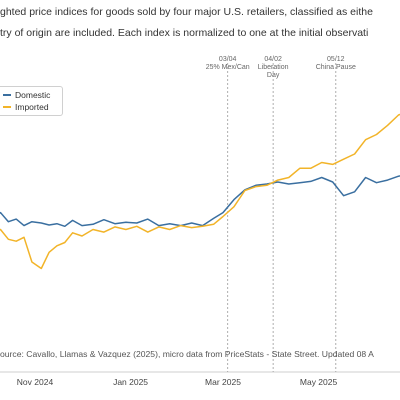 This screenshot has height=400, width=400. Describe the element at coordinates (273, 67) in the screenshot. I see `event-label-1-1: Liberation` at that location.